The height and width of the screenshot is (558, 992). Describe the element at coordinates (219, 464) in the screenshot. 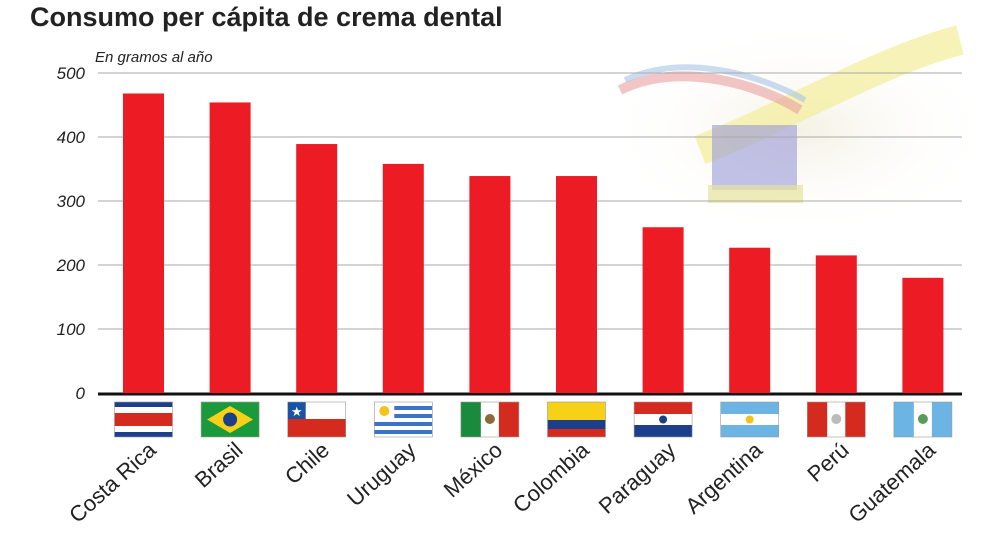

I see `x-tick-label: Brasil` at that location.